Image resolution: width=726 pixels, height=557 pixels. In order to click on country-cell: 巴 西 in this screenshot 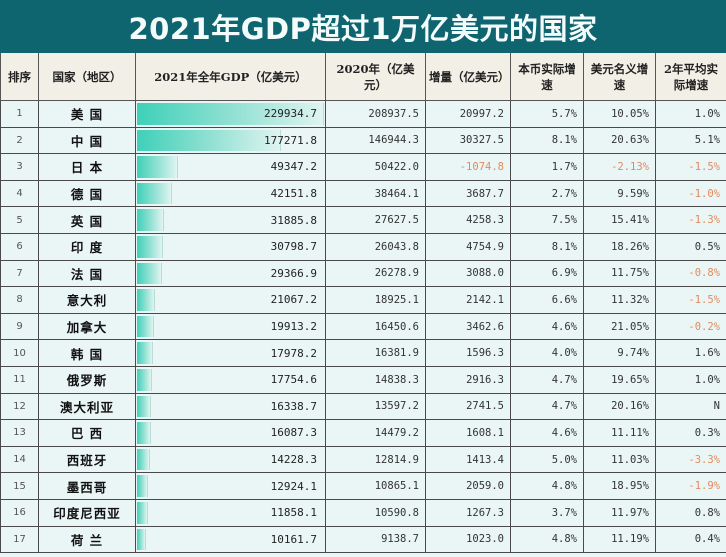, I will do `click(87, 433)`.